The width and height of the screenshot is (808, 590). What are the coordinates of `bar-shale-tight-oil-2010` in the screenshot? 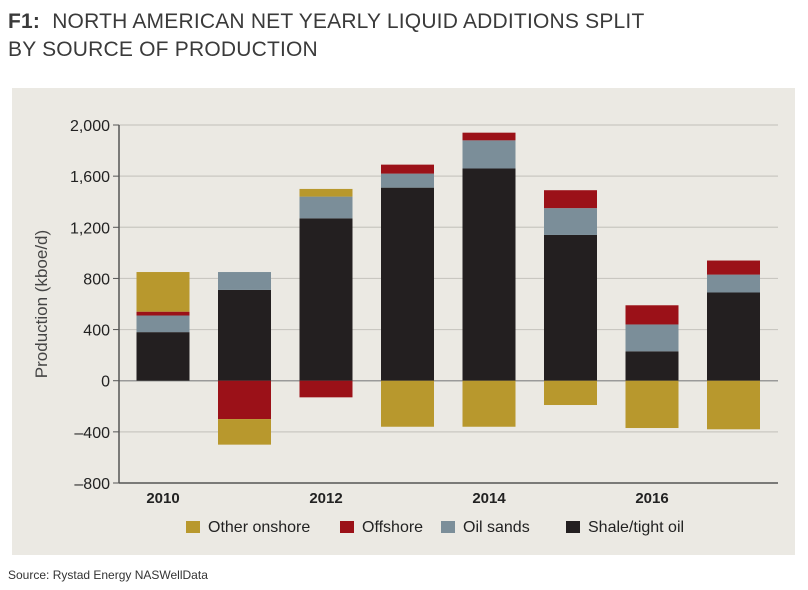 It's located at (163, 356).